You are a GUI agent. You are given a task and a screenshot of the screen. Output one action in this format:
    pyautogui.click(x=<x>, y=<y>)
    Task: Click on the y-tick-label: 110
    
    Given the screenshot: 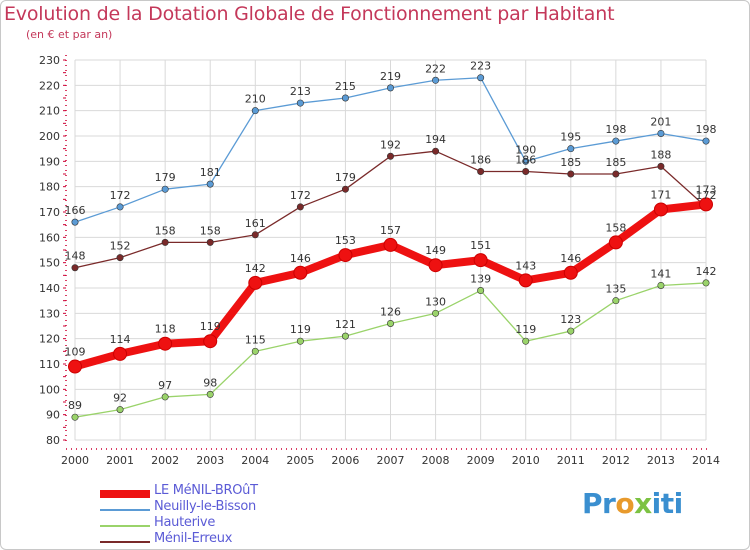 What is the action you would take?
    pyautogui.click(x=49, y=364)
    